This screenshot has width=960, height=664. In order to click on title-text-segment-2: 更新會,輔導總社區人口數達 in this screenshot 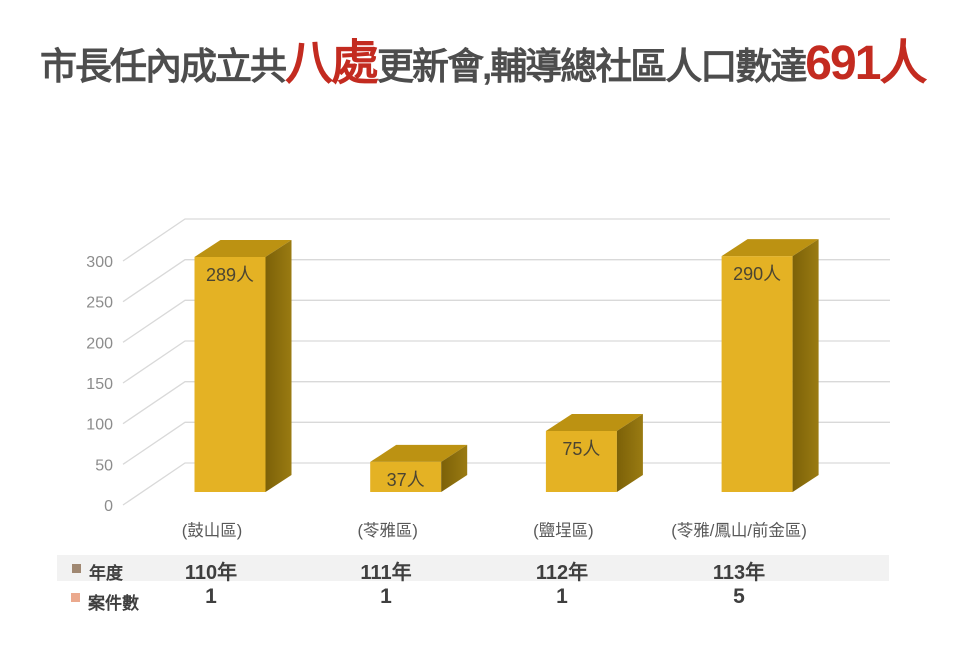, I will do `click(592, 66)`.